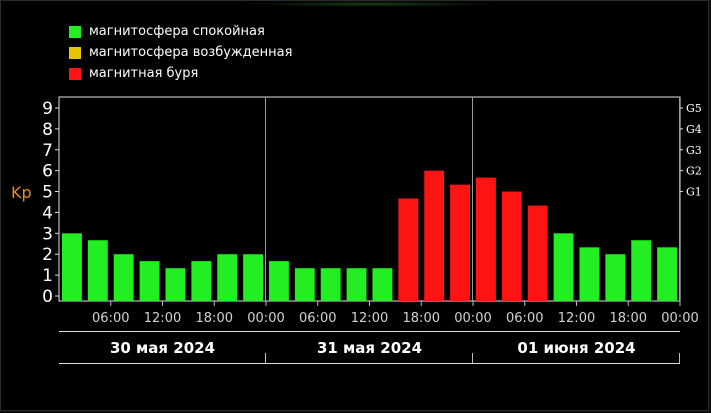  What do you see at coordinates (75, 32) in the screenshot?
I see `legend-swatch-quiet` at bounding box center [75, 32].